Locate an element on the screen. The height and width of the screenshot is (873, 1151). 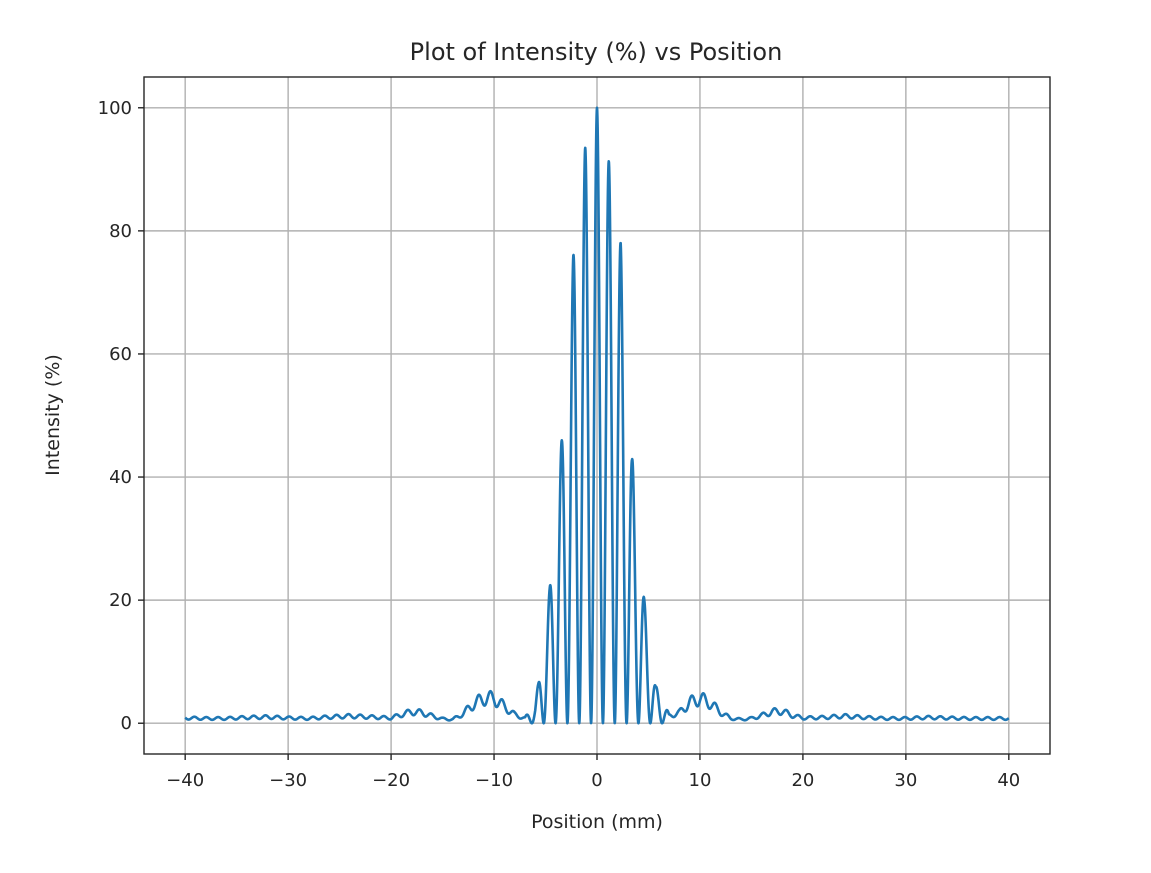
y-tick-label: 0 is located at coordinates (126, 723).